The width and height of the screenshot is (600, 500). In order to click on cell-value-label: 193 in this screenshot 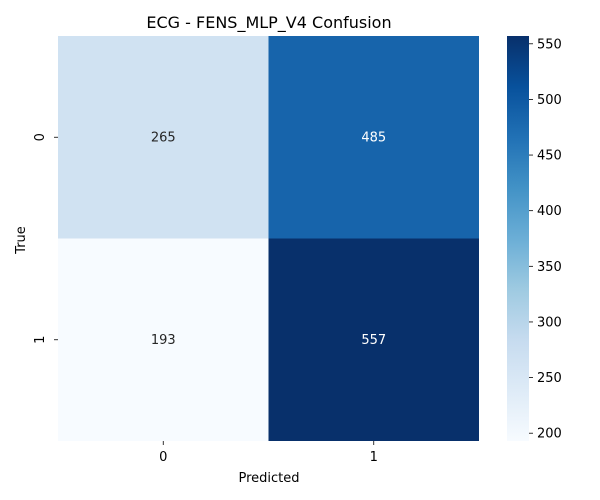, I will do `click(163, 340)`.